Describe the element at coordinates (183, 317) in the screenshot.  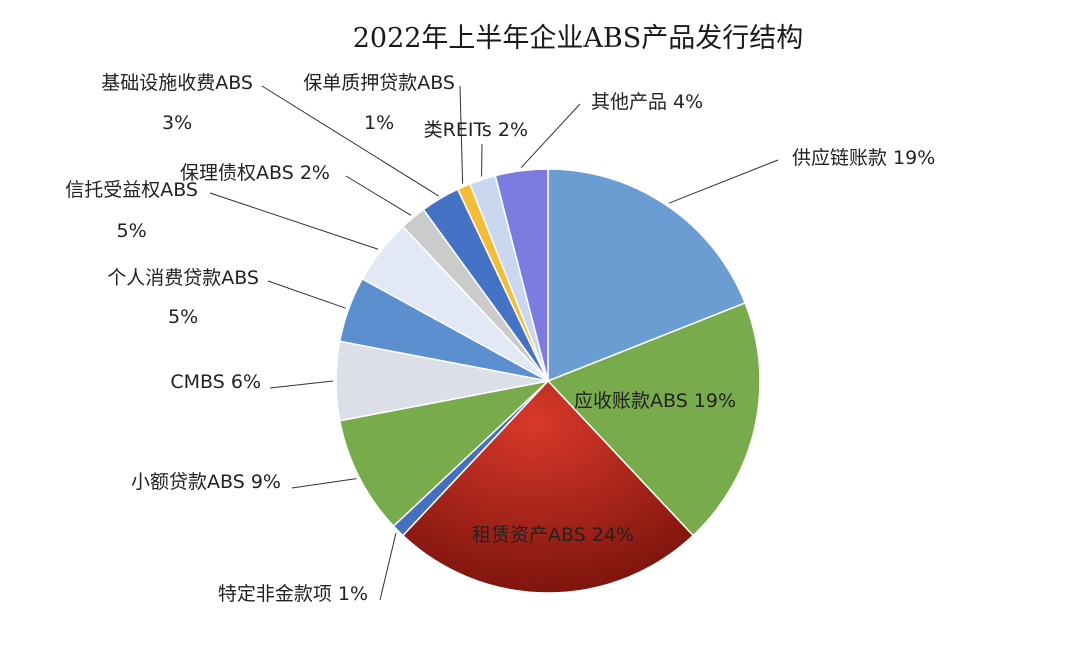
I see `slice-percent-7: 5%` at that location.